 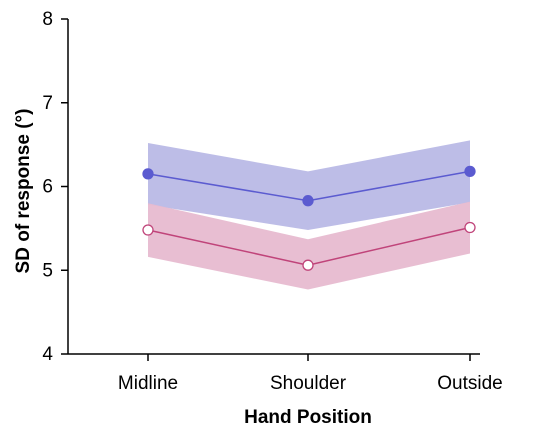 I want to click on y-tick-label: 7, so click(x=47, y=103).